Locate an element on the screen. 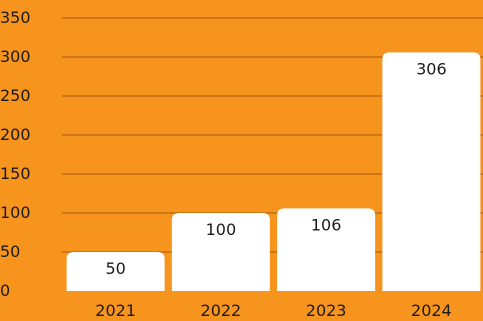  y-tick-label: 150 is located at coordinates (15, 173).